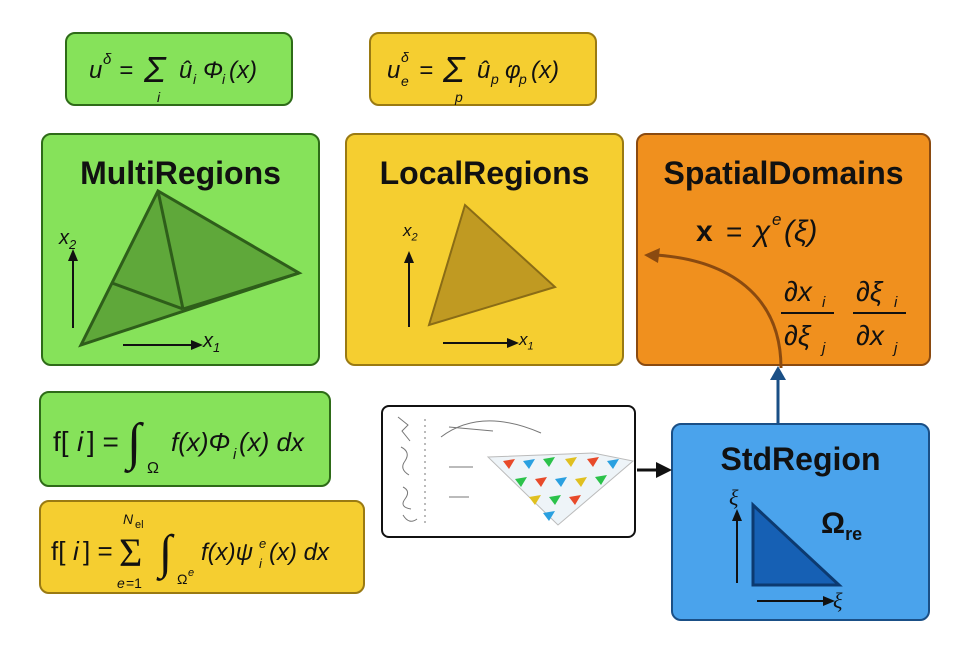 This screenshot has width=980, height=653. Describe the element at coordinates (173, 77) in the screenshot. I see `global-expansion-formula: u δ = Σ i û i Φ i (x)` at that location.